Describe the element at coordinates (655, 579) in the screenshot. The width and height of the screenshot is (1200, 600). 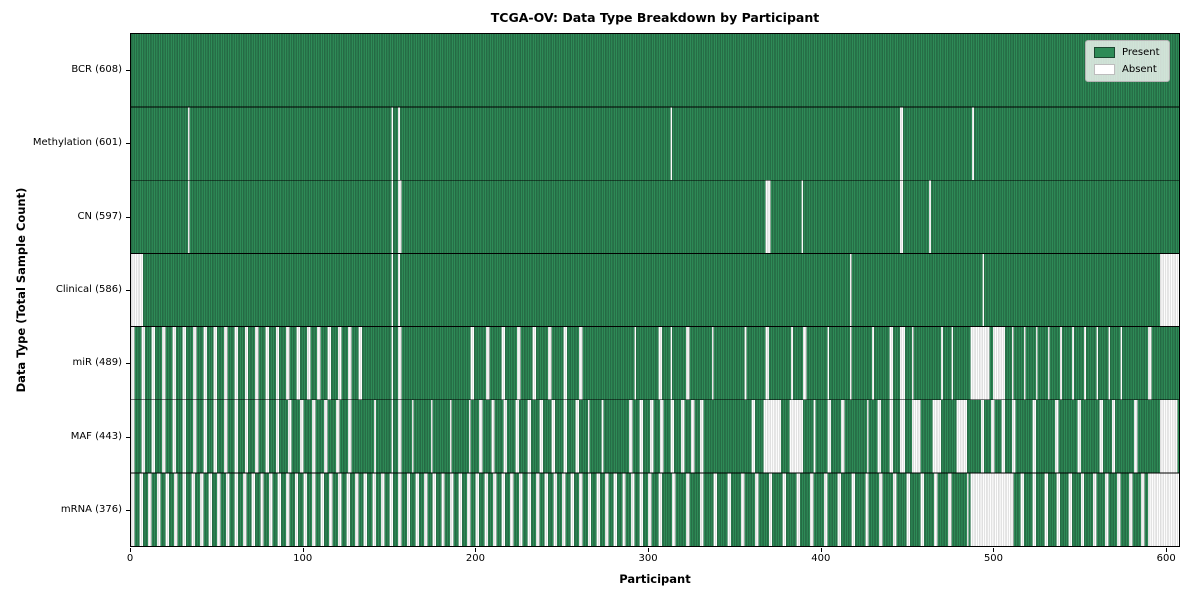
I see `x-axis-label: Participant` at that location.